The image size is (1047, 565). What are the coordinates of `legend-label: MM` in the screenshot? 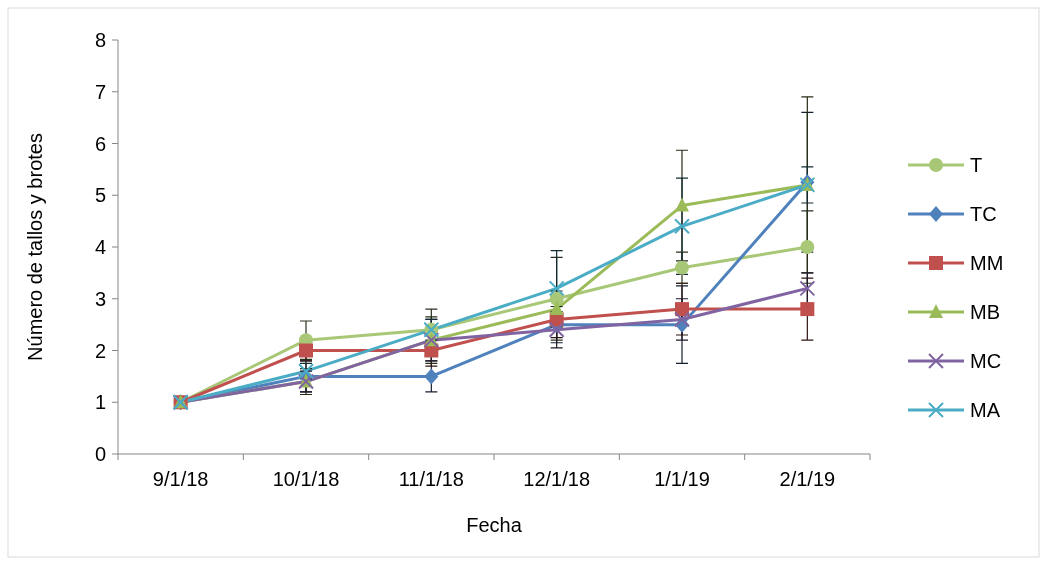 It's located at (987, 263).